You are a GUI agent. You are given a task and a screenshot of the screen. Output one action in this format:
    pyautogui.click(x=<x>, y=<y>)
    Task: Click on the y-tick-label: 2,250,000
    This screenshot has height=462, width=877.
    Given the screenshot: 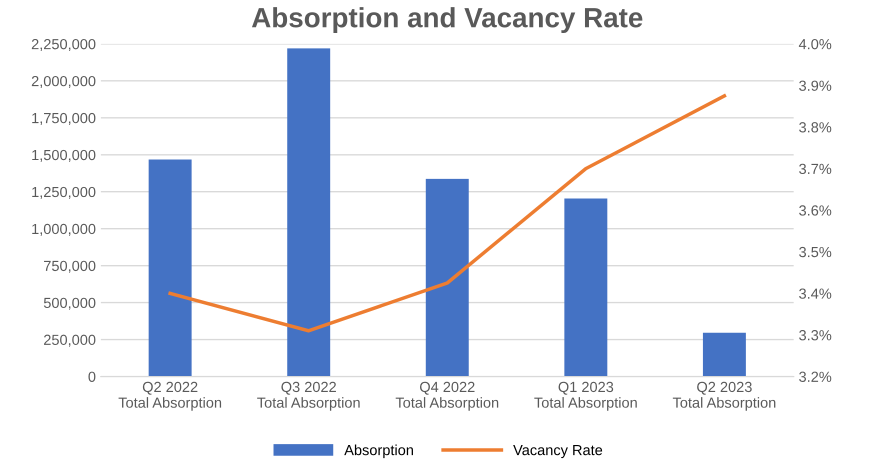 What is the action you would take?
    pyautogui.click(x=64, y=45)
    